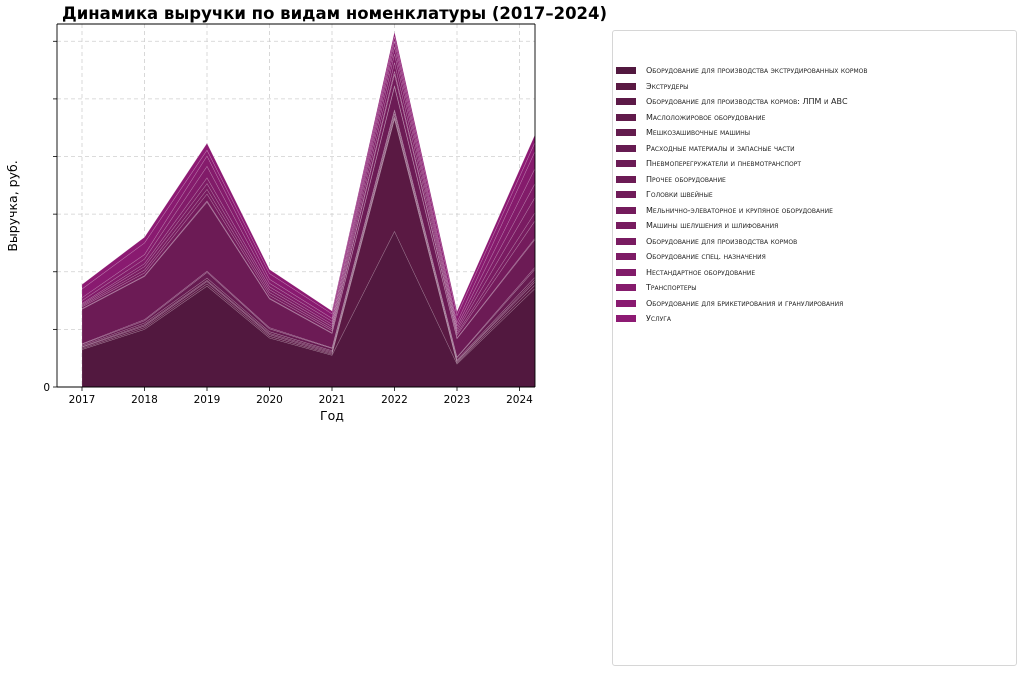 Image resolution: width=1024 pixels, height=674 pixels. I want to click on legend-label: Нестандартное оборудование, so click(701, 272).